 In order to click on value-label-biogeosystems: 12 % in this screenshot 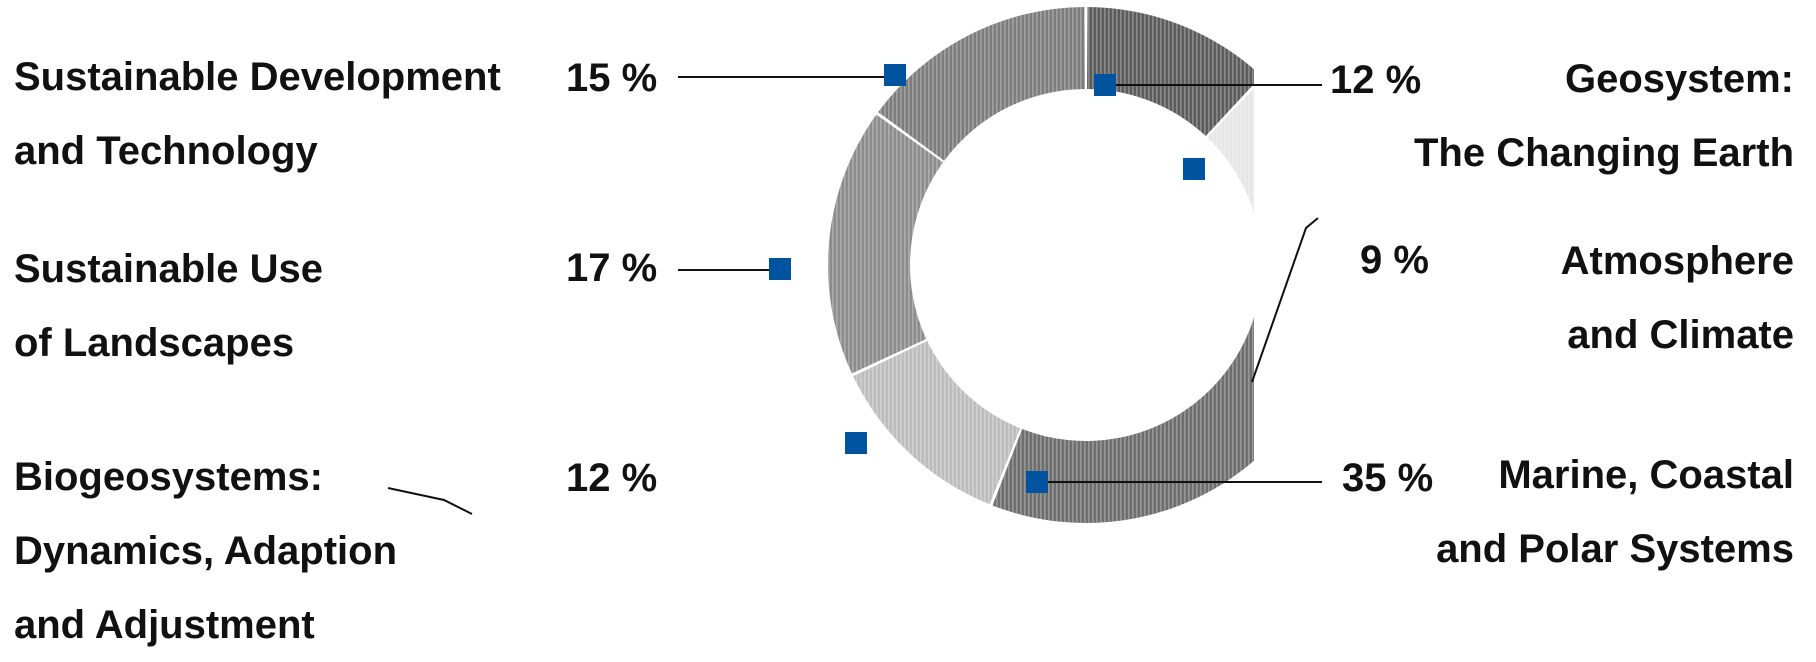, I will do `click(612, 478)`.